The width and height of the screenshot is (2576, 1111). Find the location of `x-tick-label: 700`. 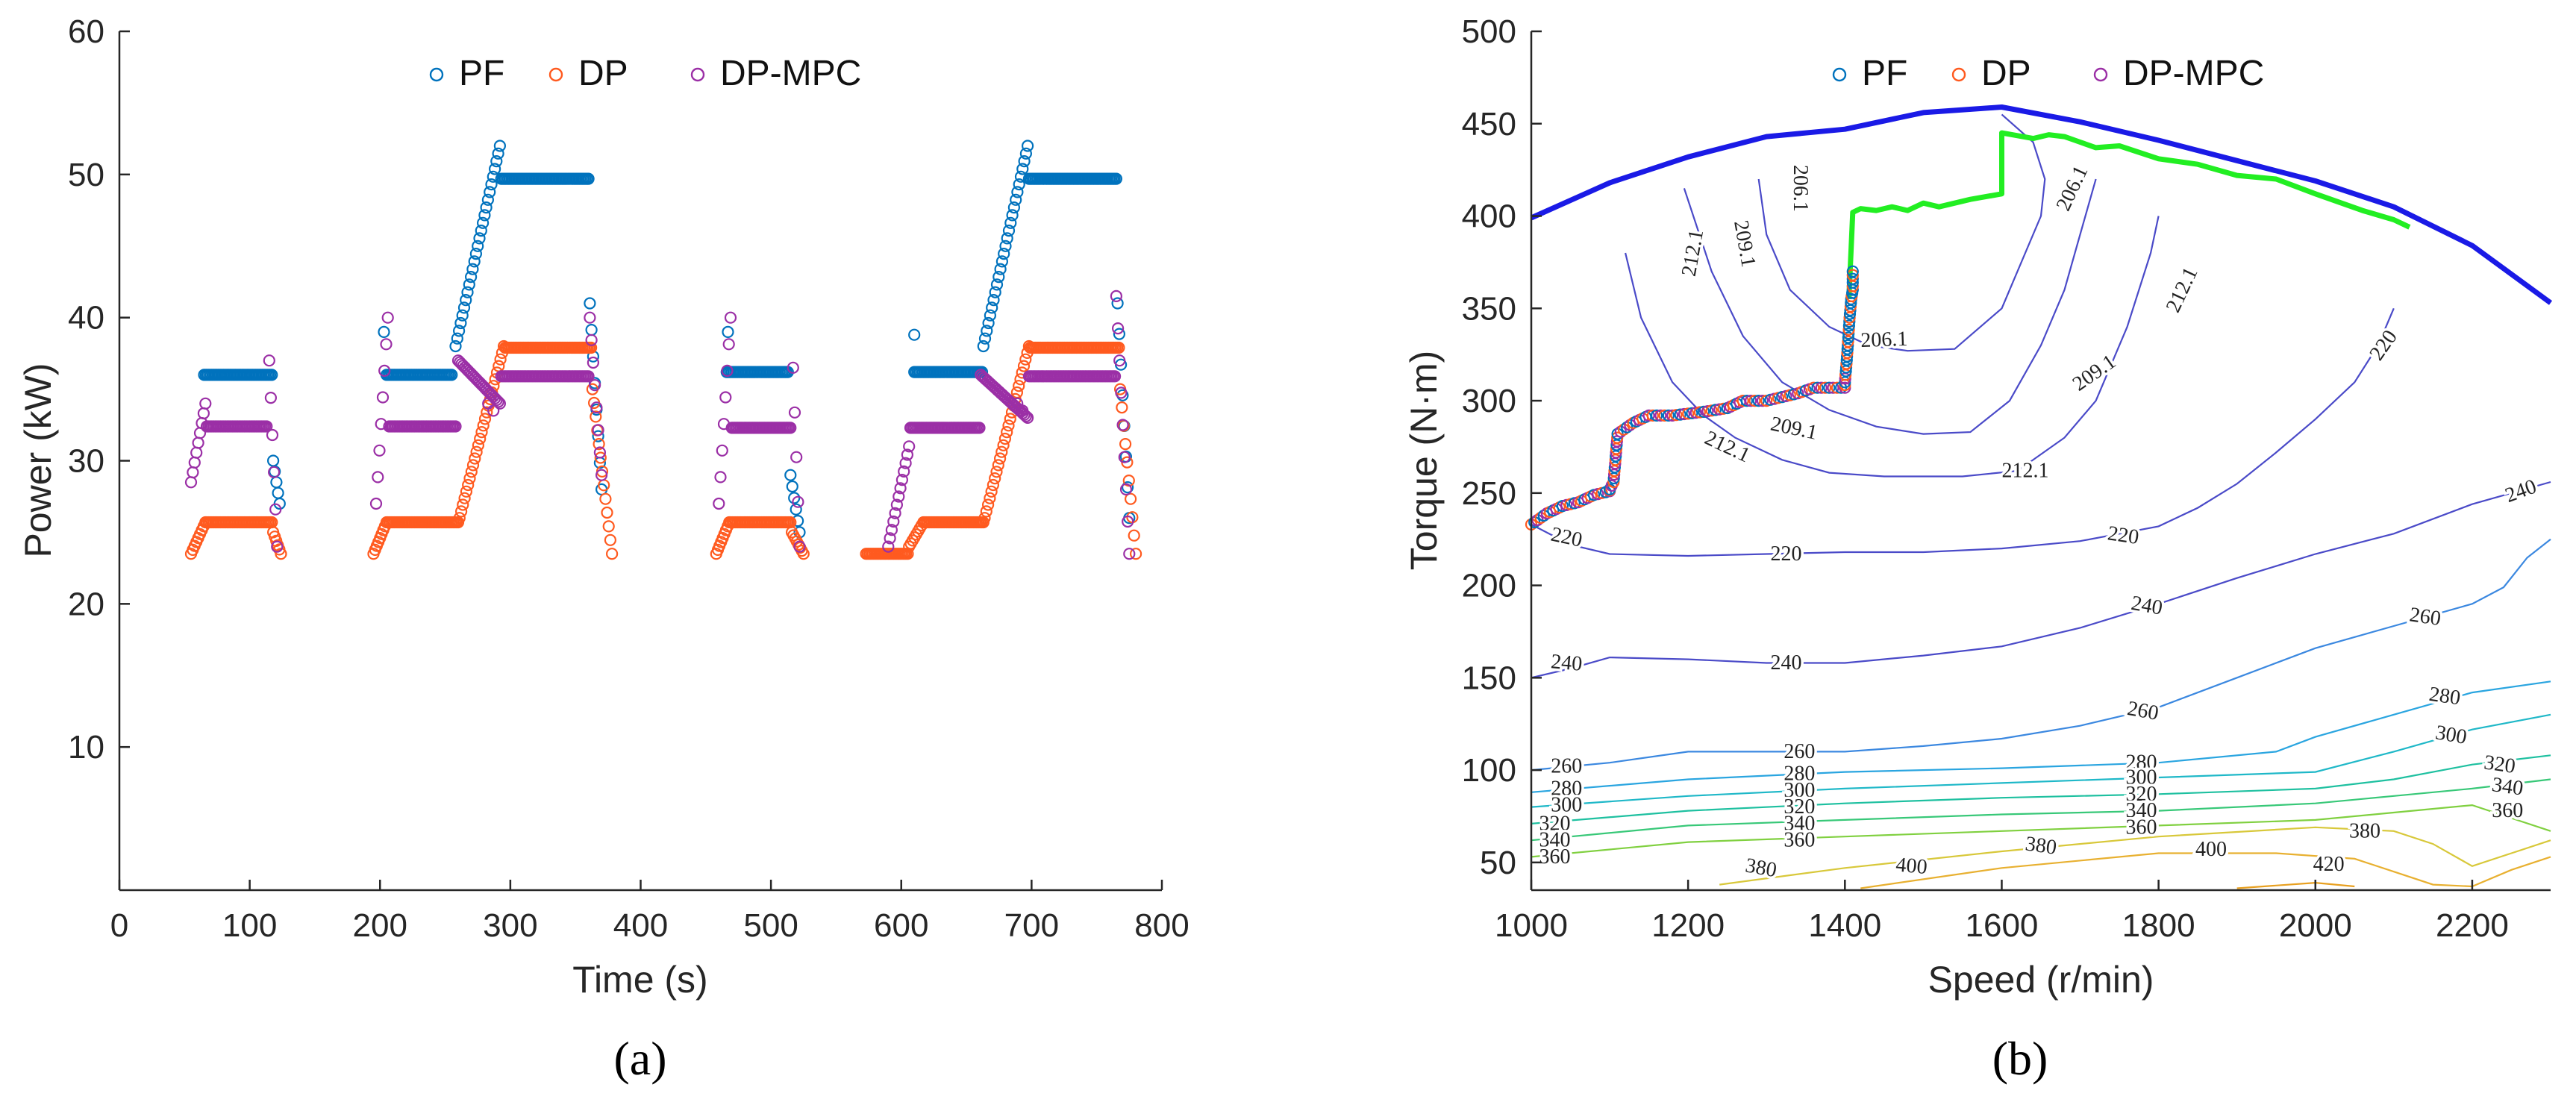

x-tick-label: 700 is located at coordinates (1031, 925).